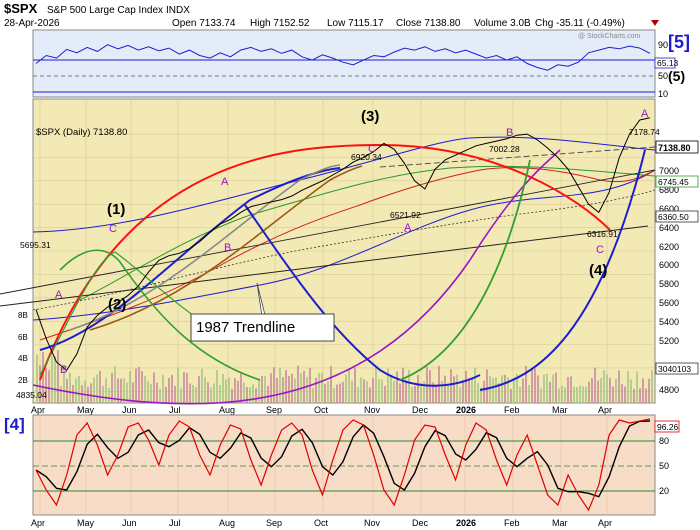  What do you see at coordinates (280, 23) in the screenshot?
I see `quote-high: High 7152.52` at bounding box center [280, 23].